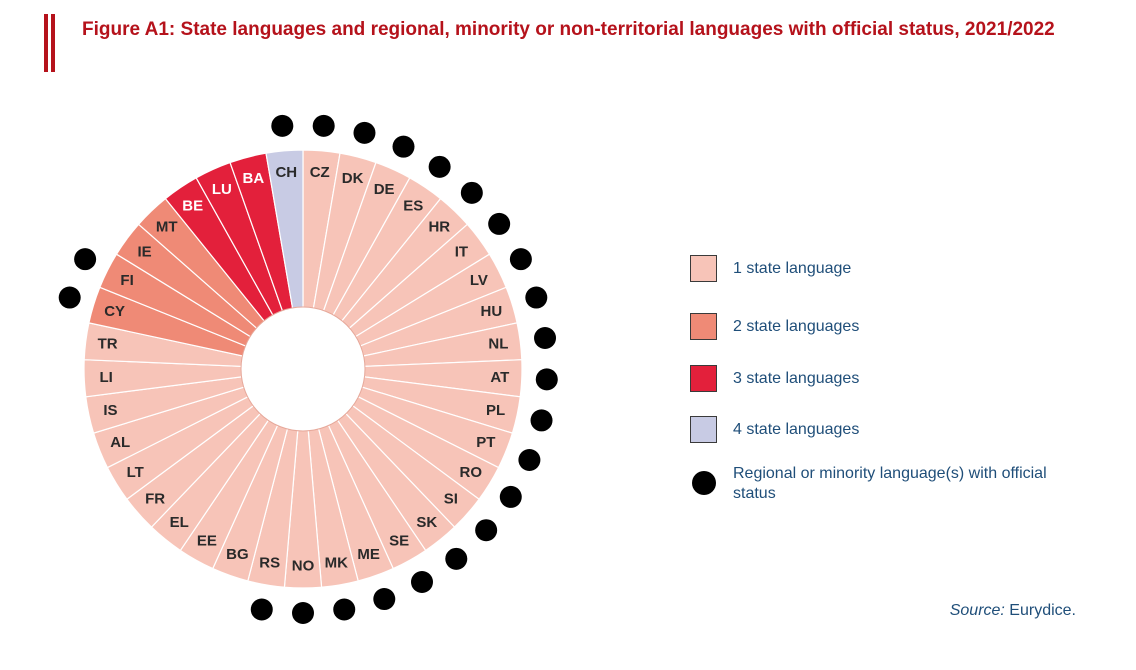  Describe the element at coordinates (498, 343) in the screenshot. I see `slice-label-nl: NL` at that location.